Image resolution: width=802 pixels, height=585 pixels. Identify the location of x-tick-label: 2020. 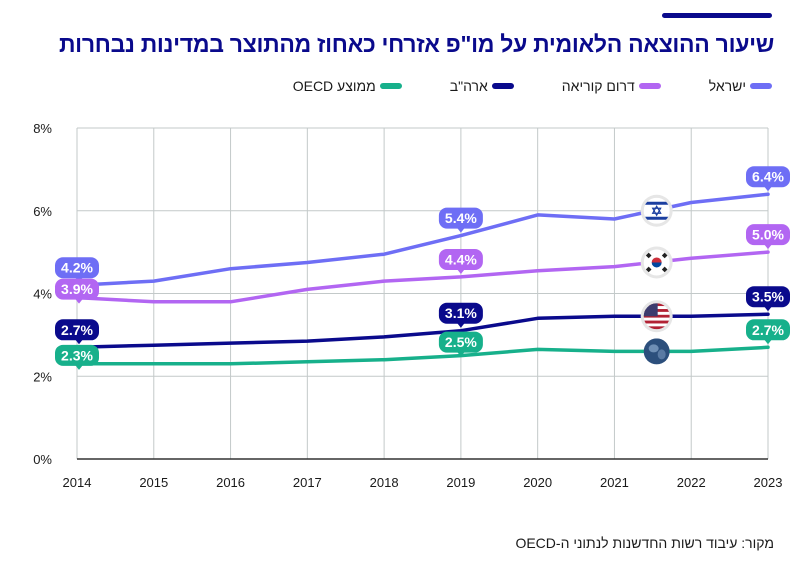
(537, 482).